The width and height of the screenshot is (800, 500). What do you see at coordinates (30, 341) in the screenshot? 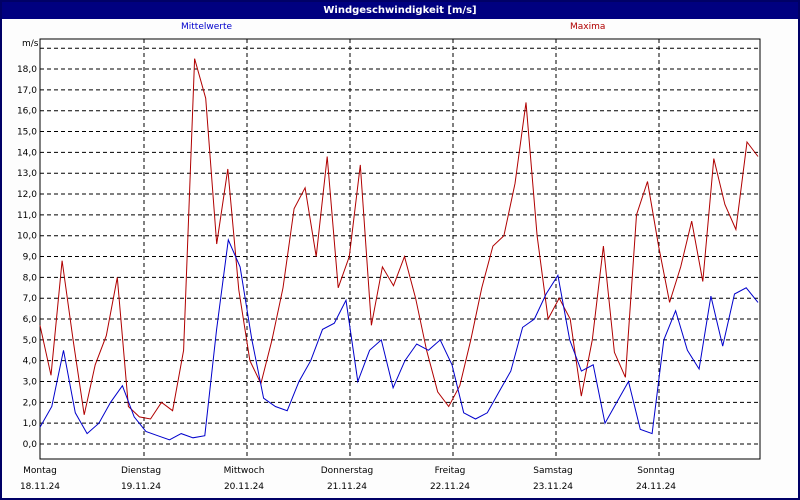
I see `svg-text: 5,0` at bounding box center [30, 341].